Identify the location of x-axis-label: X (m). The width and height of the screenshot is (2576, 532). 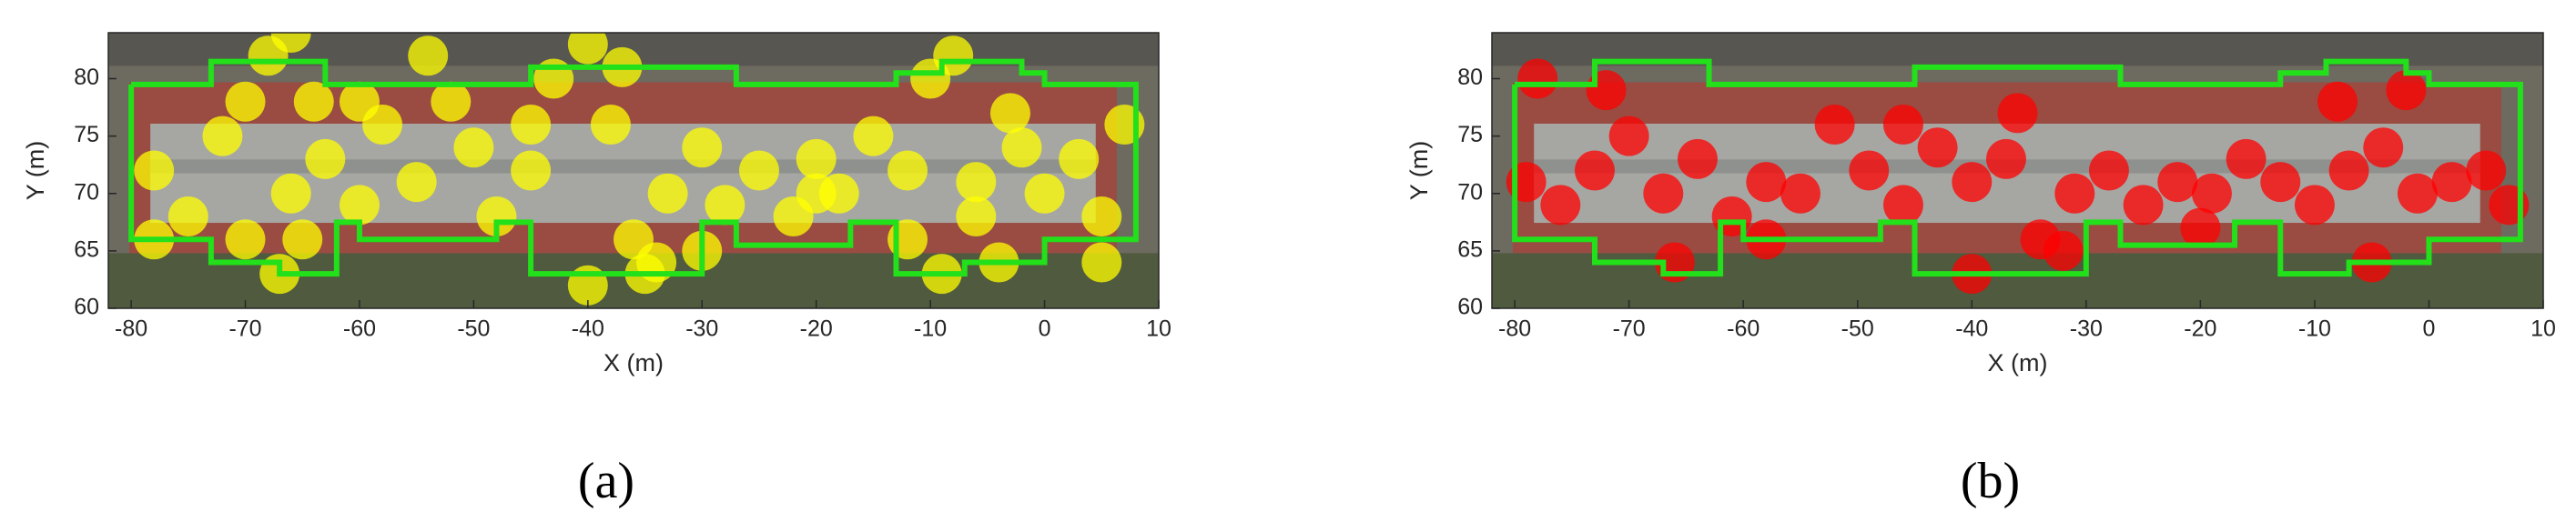
(2018, 362).